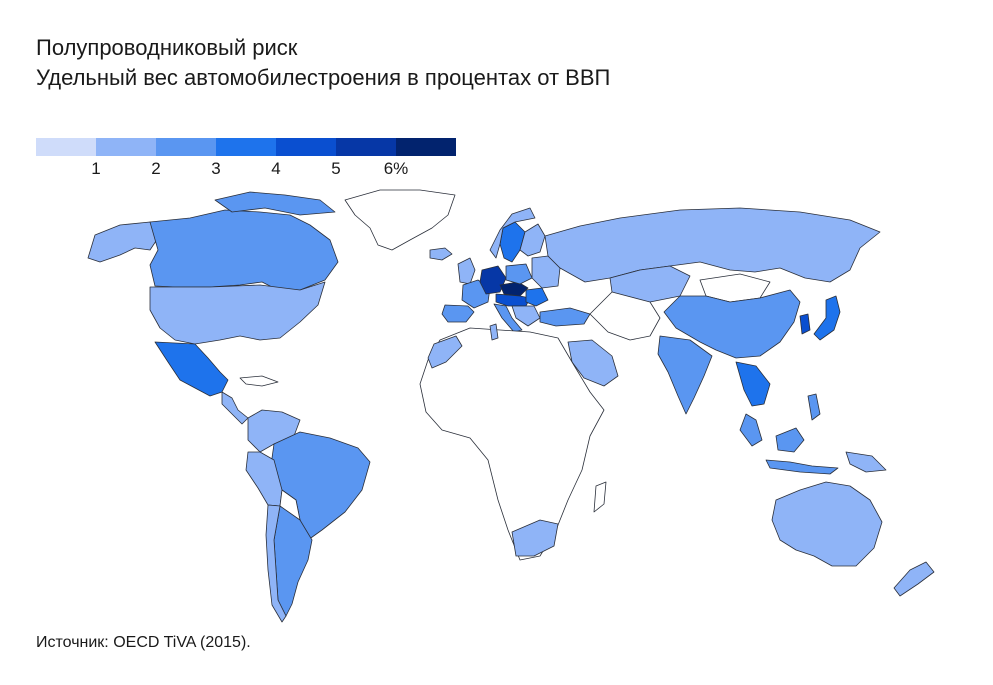 Image resolution: width=993 pixels, height=685 pixels. What do you see at coordinates (336, 168) in the screenshot?
I see `legend-label-5: 5` at bounding box center [336, 168].